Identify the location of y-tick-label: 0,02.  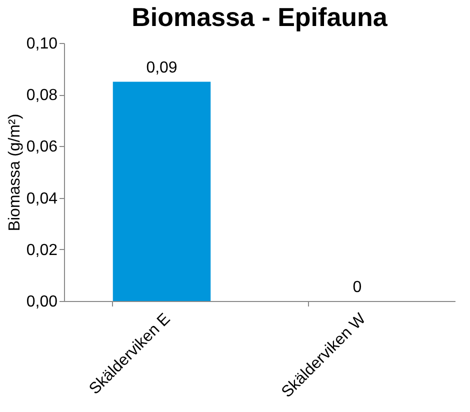
(42, 250).